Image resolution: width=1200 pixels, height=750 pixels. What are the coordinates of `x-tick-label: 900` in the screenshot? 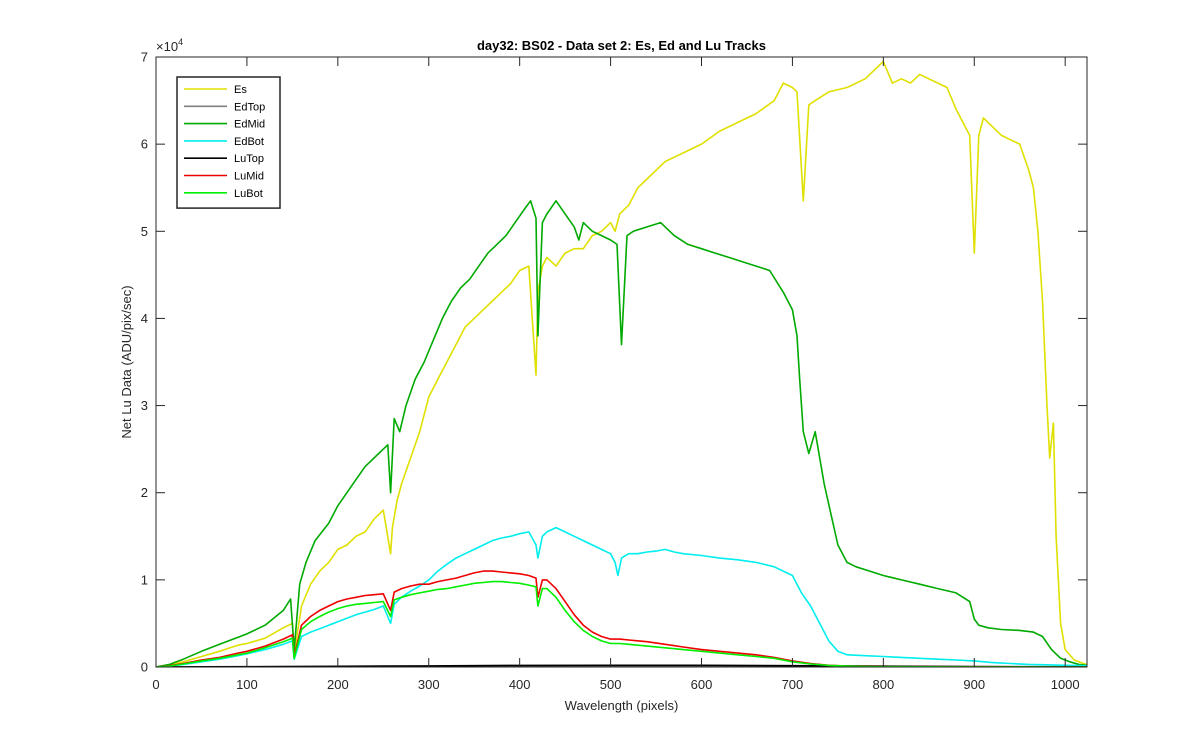 It's located at (974, 684).